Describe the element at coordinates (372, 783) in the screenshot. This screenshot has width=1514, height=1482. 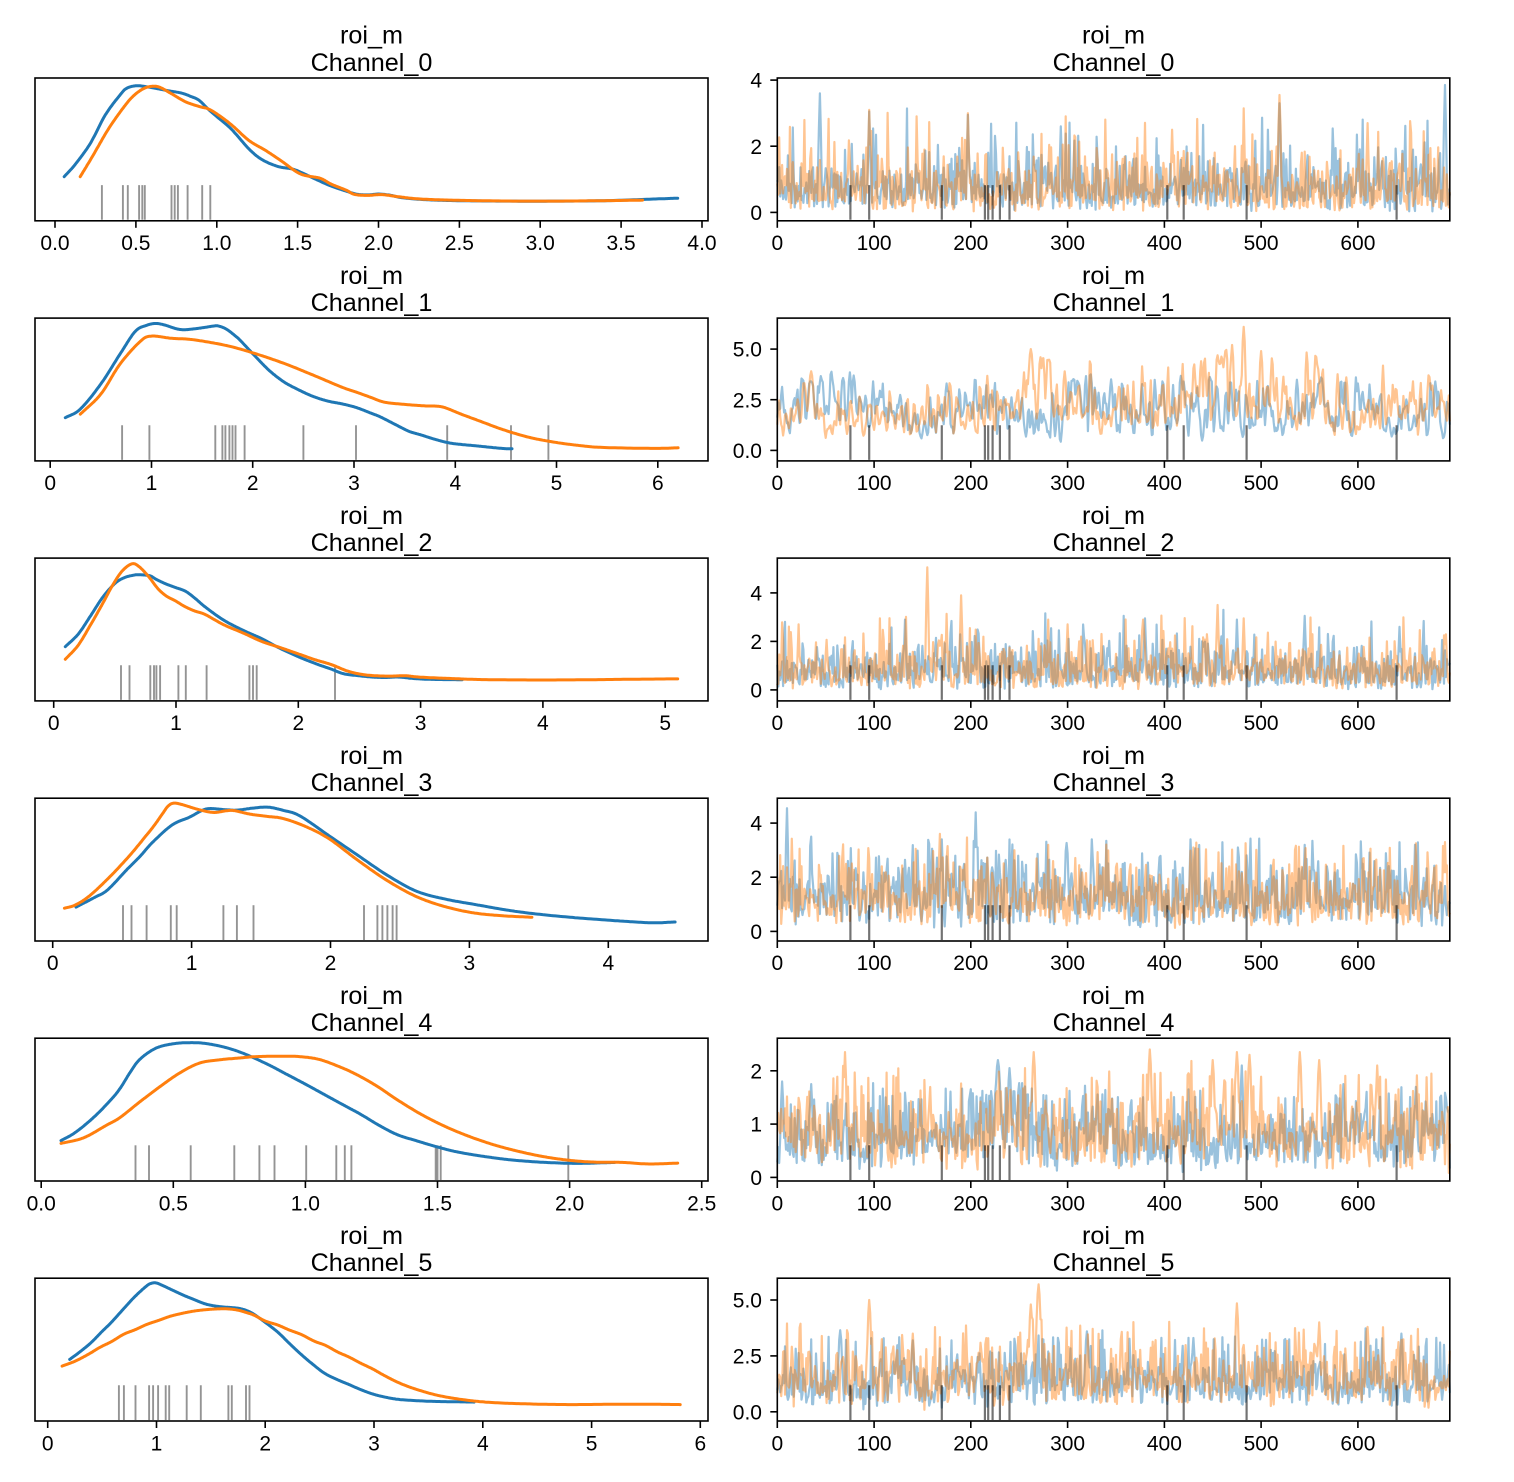
I see `svg-text: Channel_3` at that location.